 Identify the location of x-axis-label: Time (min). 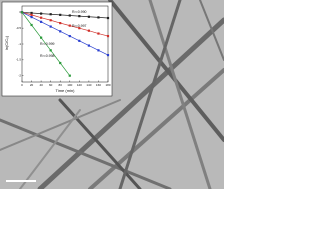
(66, 90).